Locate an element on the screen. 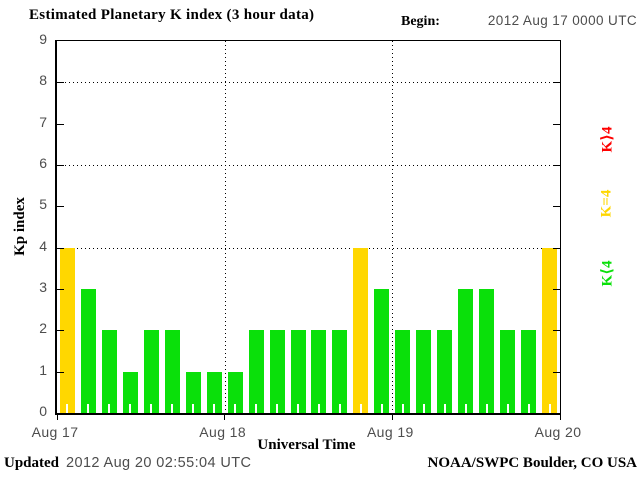 This screenshot has width=640, height=480. y-tick-label-7: 7 is located at coordinates (43, 121).